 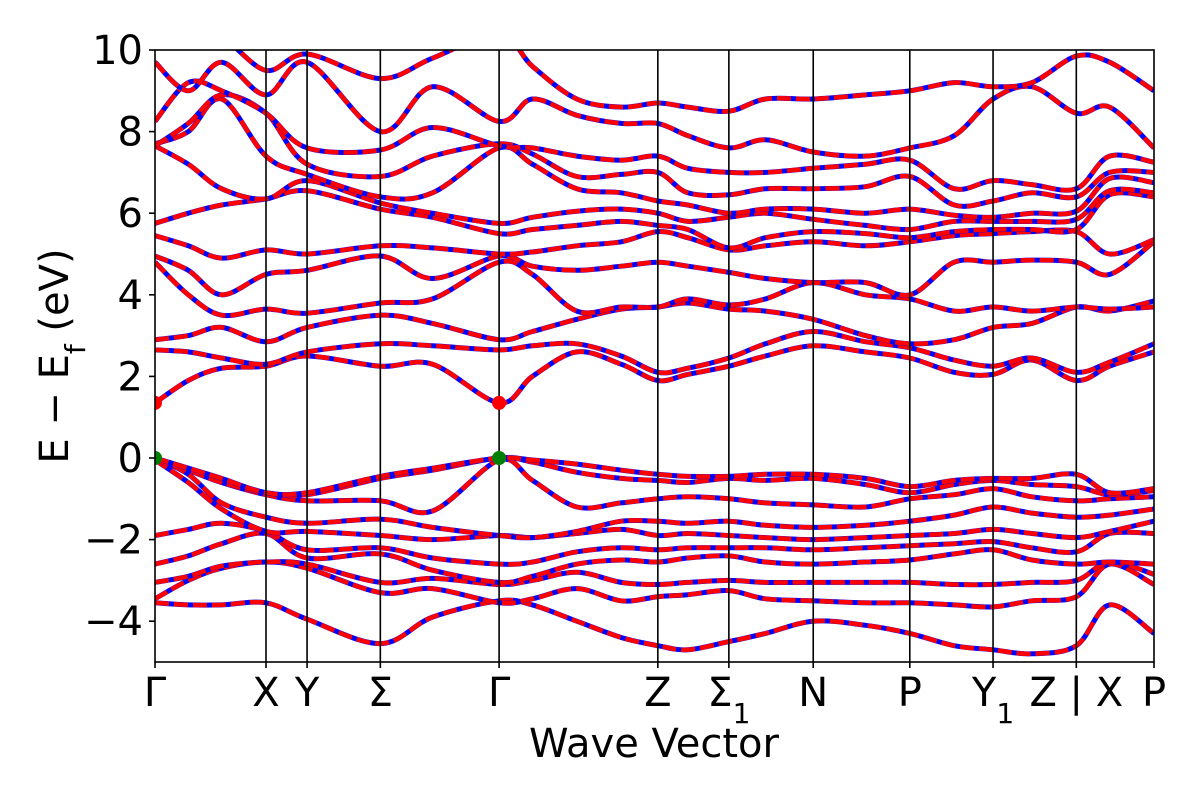 What do you see at coordinates (331, 430) in the screenshot?
I see `markers-layer` at bounding box center [331, 430].